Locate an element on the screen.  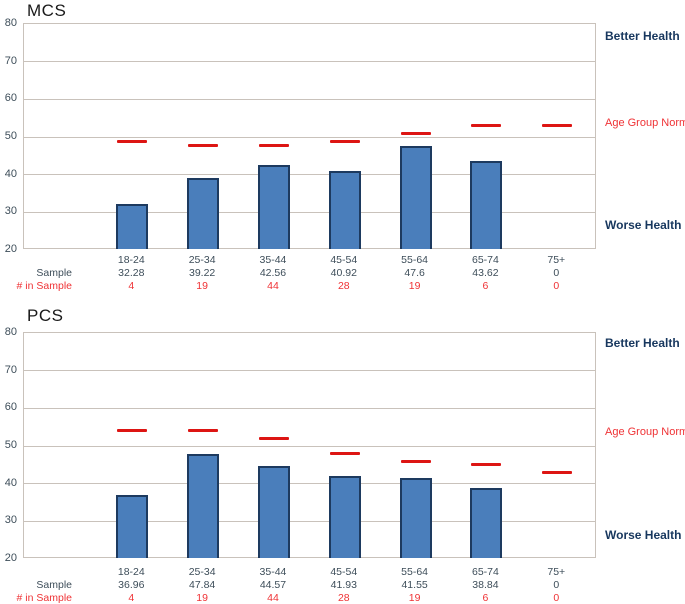
sample-value: 41.55 is located at coordinates (414, 585).